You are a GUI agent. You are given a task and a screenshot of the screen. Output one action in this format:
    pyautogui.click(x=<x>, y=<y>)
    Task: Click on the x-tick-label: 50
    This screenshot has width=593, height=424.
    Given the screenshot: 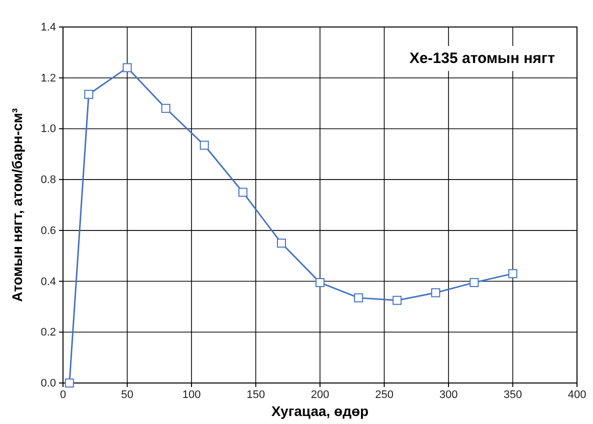 What is the action you would take?
    pyautogui.click(x=127, y=394)
    